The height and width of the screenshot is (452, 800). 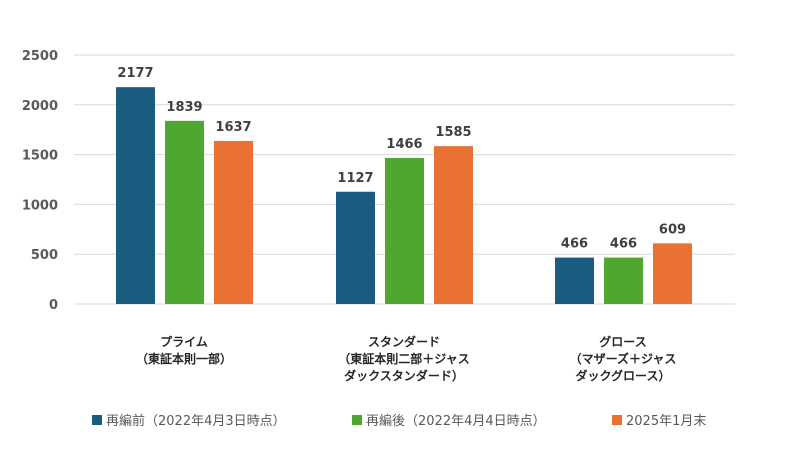 What do you see at coordinates (403, 358) in the screenshot?
I see `category-label: （東証本則二部＋ジャス` at bounding box center [403, 358].